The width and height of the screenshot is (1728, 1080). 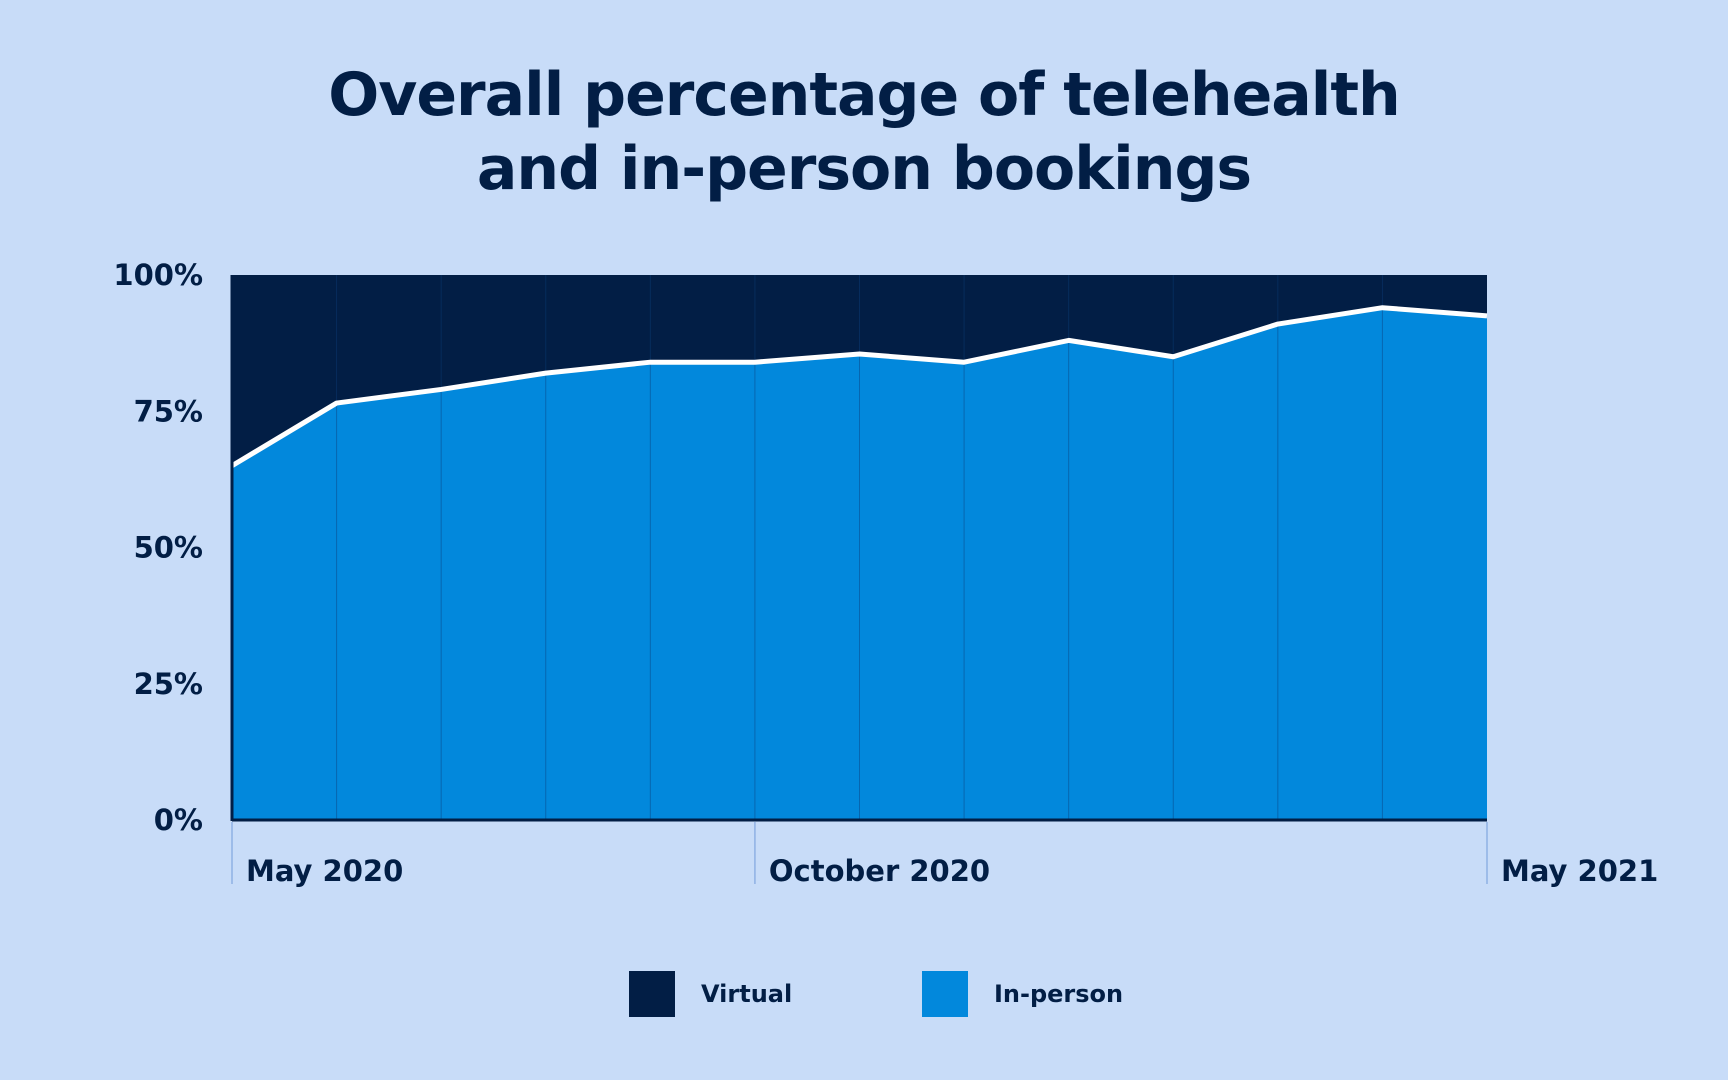 I want to click on legend-item-in-person: In-person, so click(x=1022, y=994).